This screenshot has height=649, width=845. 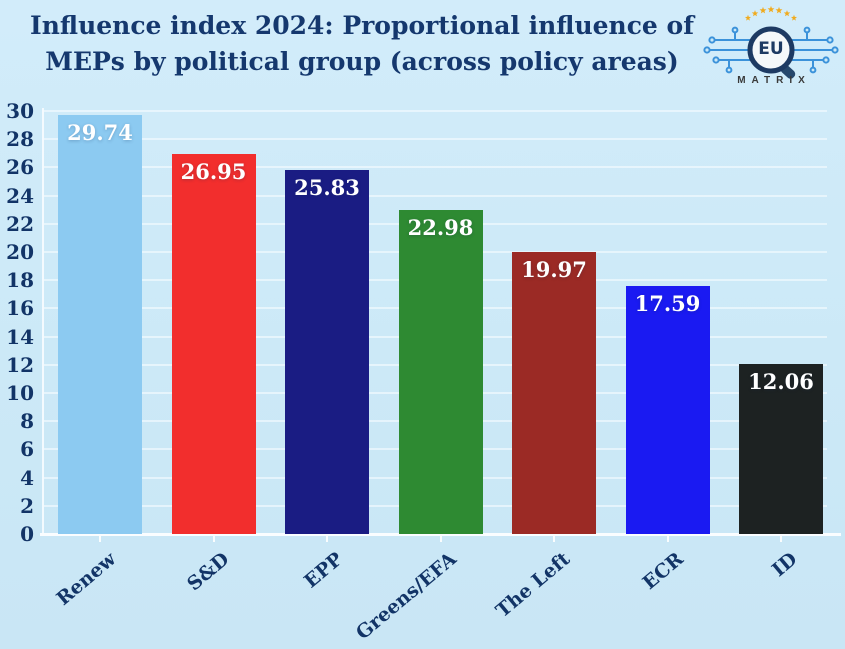 I want to click on logo-eu-text: EU, so click(x=771, y=49).